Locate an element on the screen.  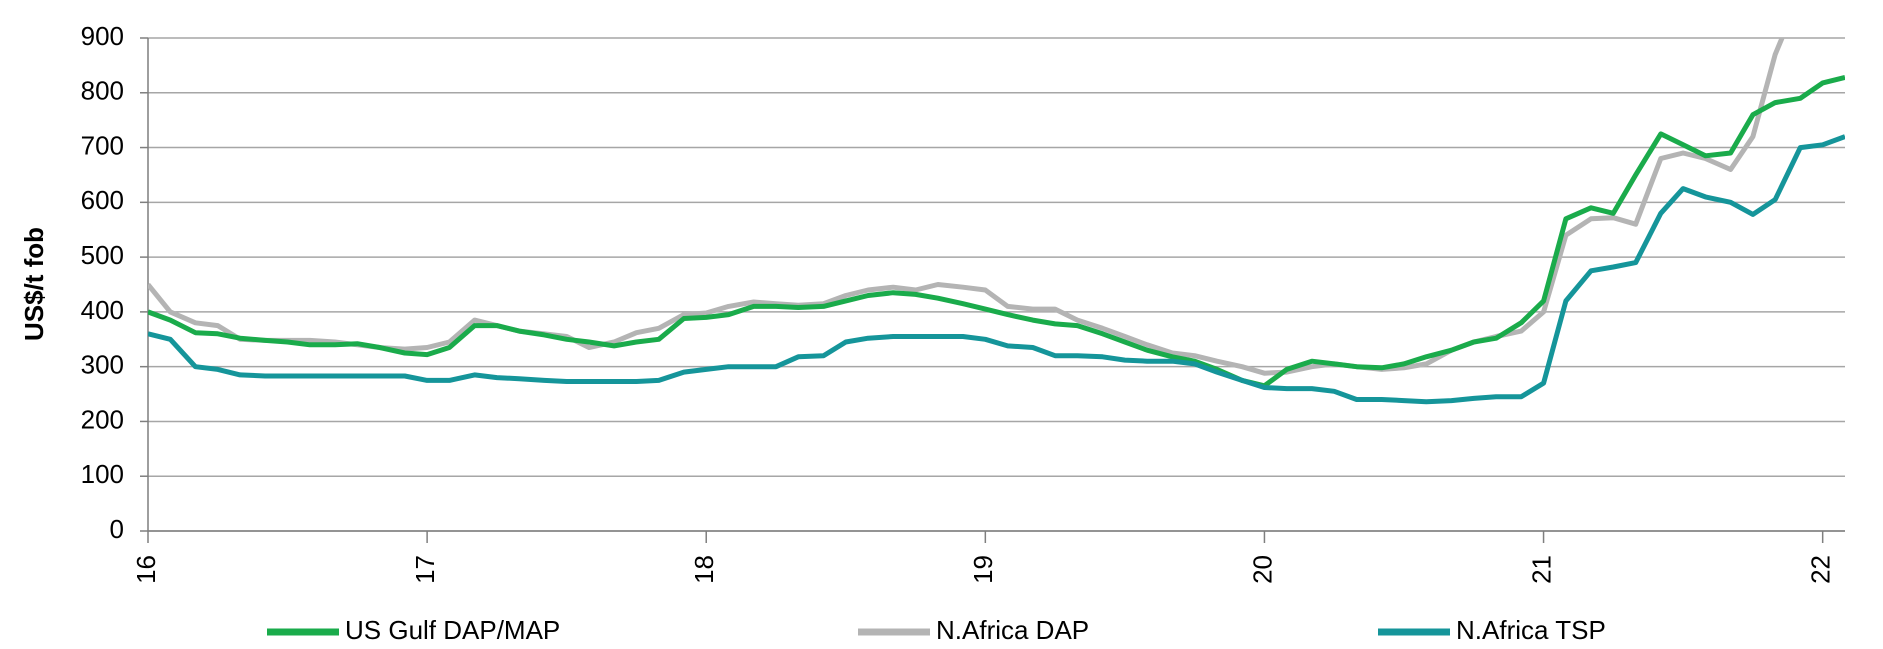
x-tick-label: 18 is located at coordinates (704, 569).